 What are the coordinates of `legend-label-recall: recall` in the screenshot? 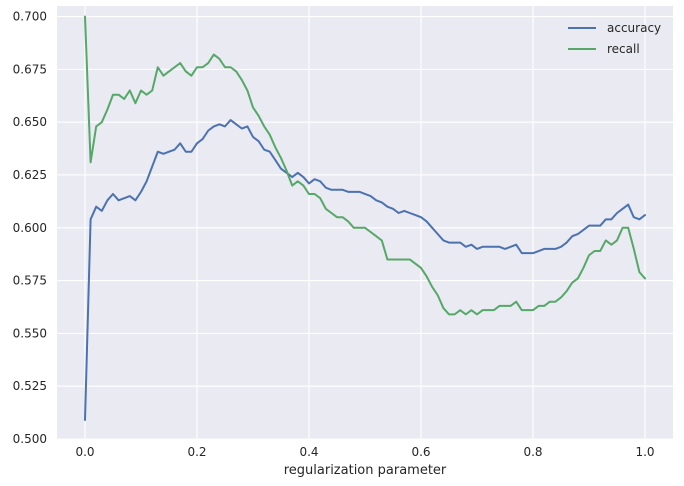 It's located at (623, 49).